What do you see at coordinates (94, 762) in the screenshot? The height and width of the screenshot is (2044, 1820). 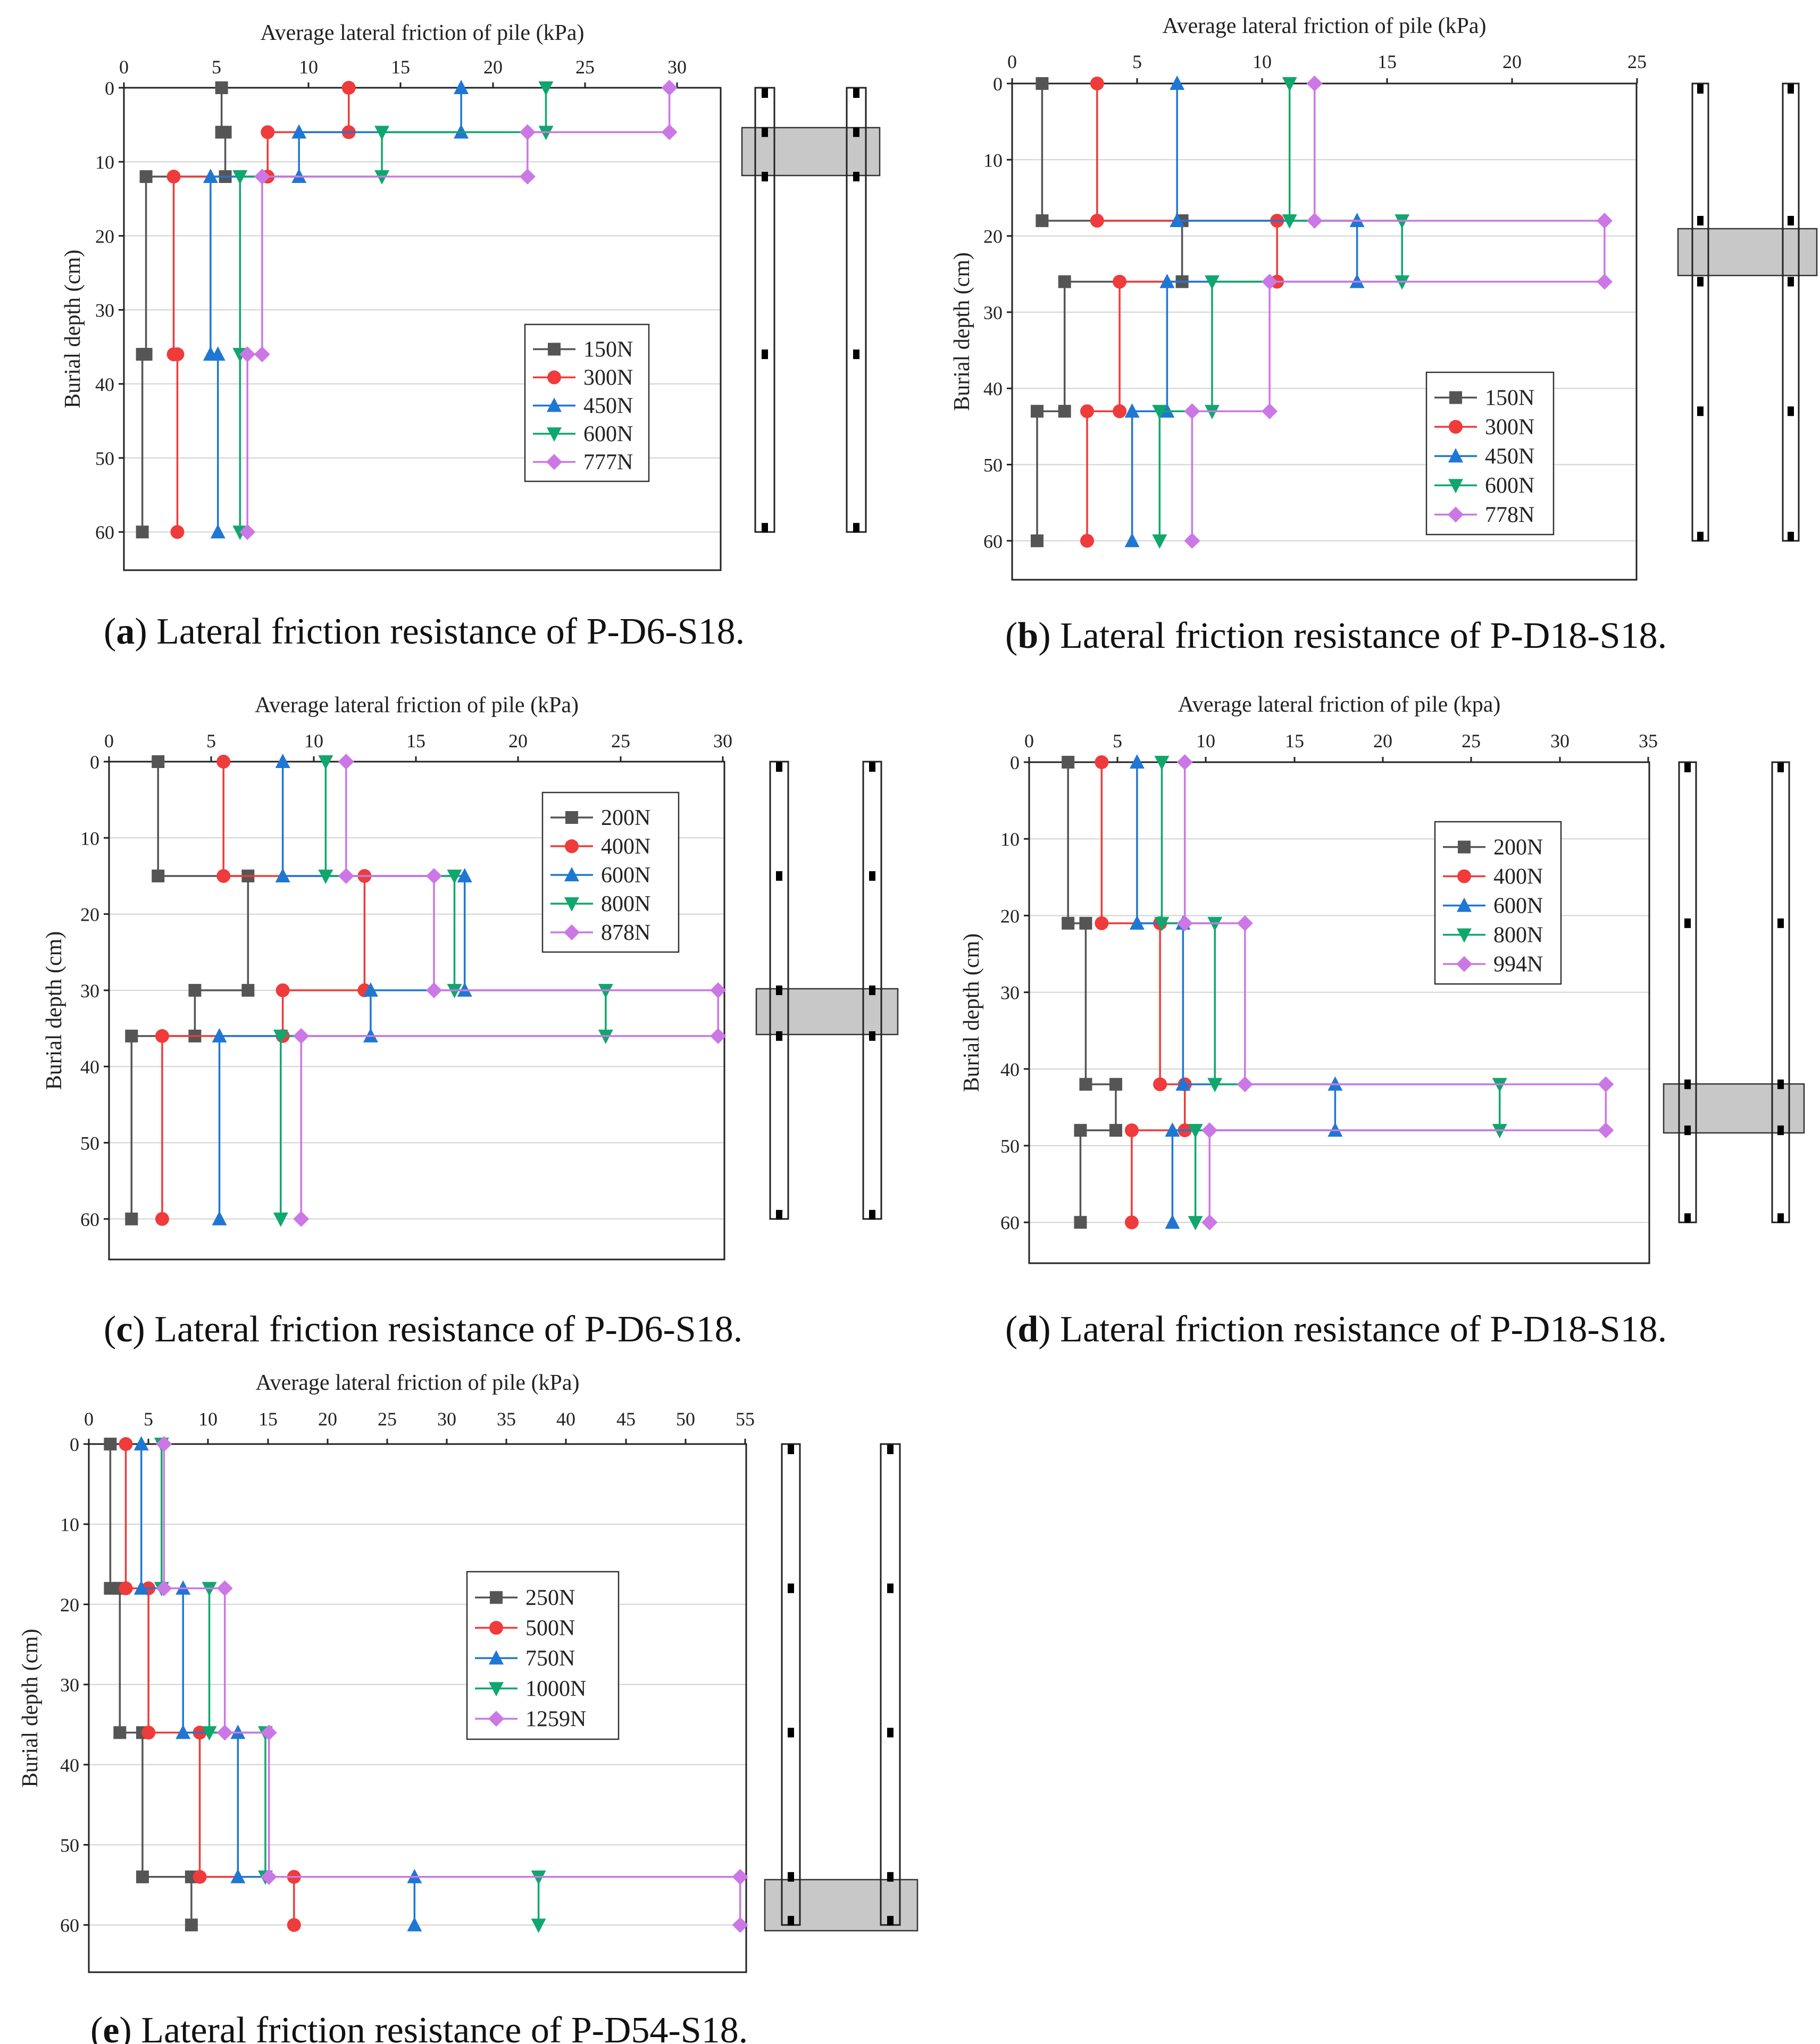 I see `y-tick-label: 0` at bounding box center [94, 762].